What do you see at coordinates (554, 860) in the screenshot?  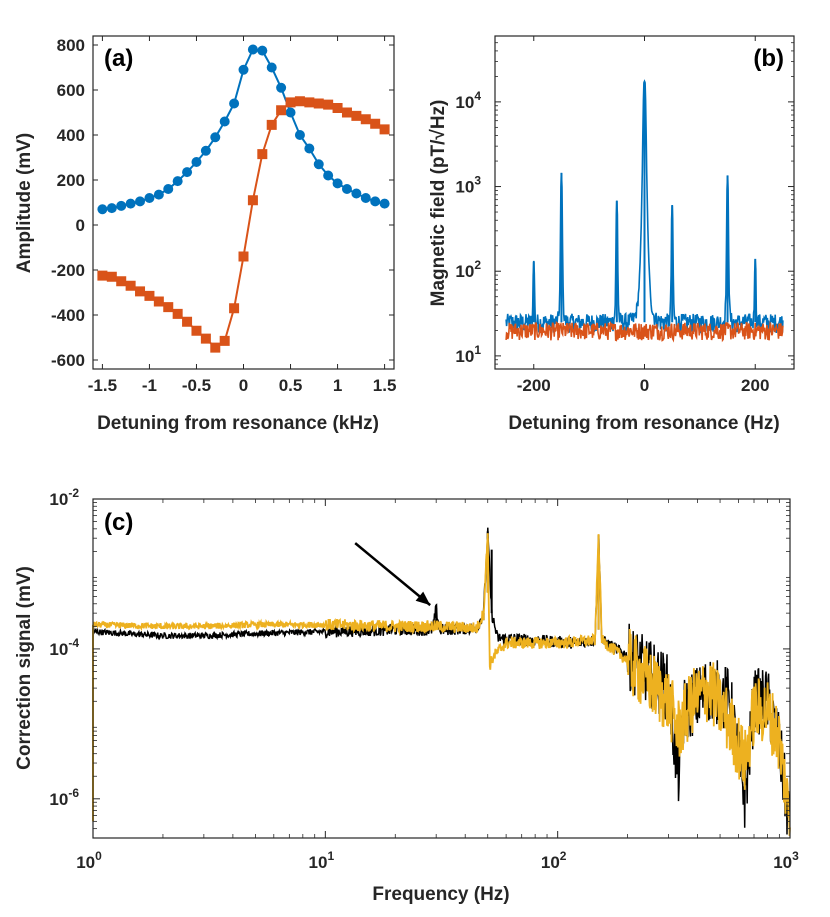 I see `x-tick-label: 10²` at bounding box center [554, 860].